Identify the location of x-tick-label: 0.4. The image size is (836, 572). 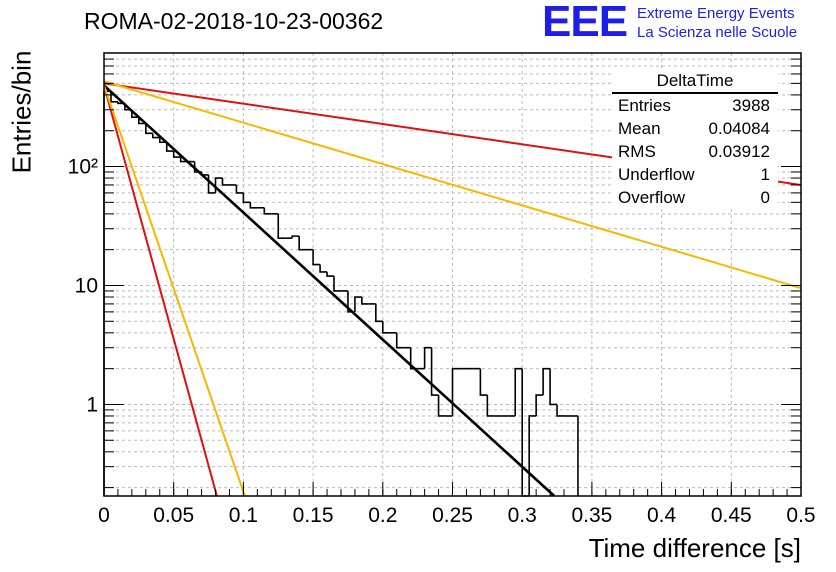
(662, 515).